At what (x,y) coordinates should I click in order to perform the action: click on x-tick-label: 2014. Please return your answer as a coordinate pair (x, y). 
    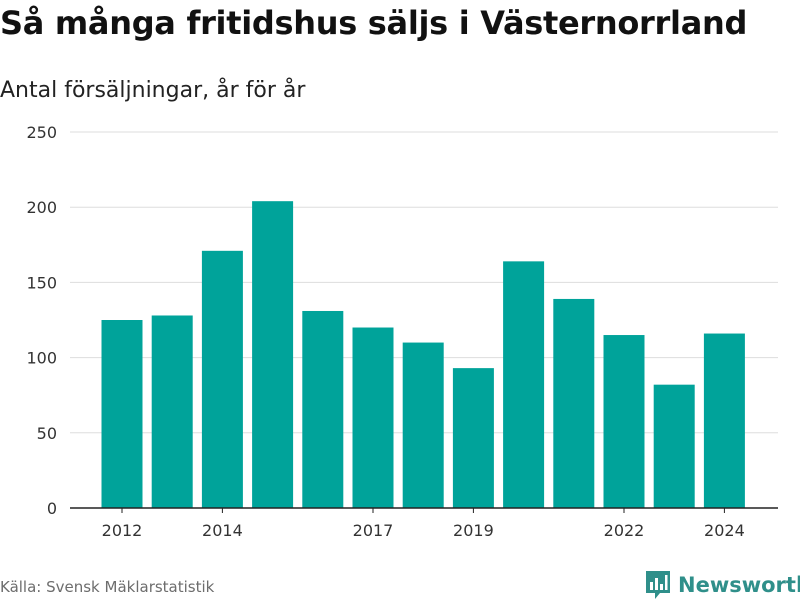
    Looking at the image, I should click on (222, 530).